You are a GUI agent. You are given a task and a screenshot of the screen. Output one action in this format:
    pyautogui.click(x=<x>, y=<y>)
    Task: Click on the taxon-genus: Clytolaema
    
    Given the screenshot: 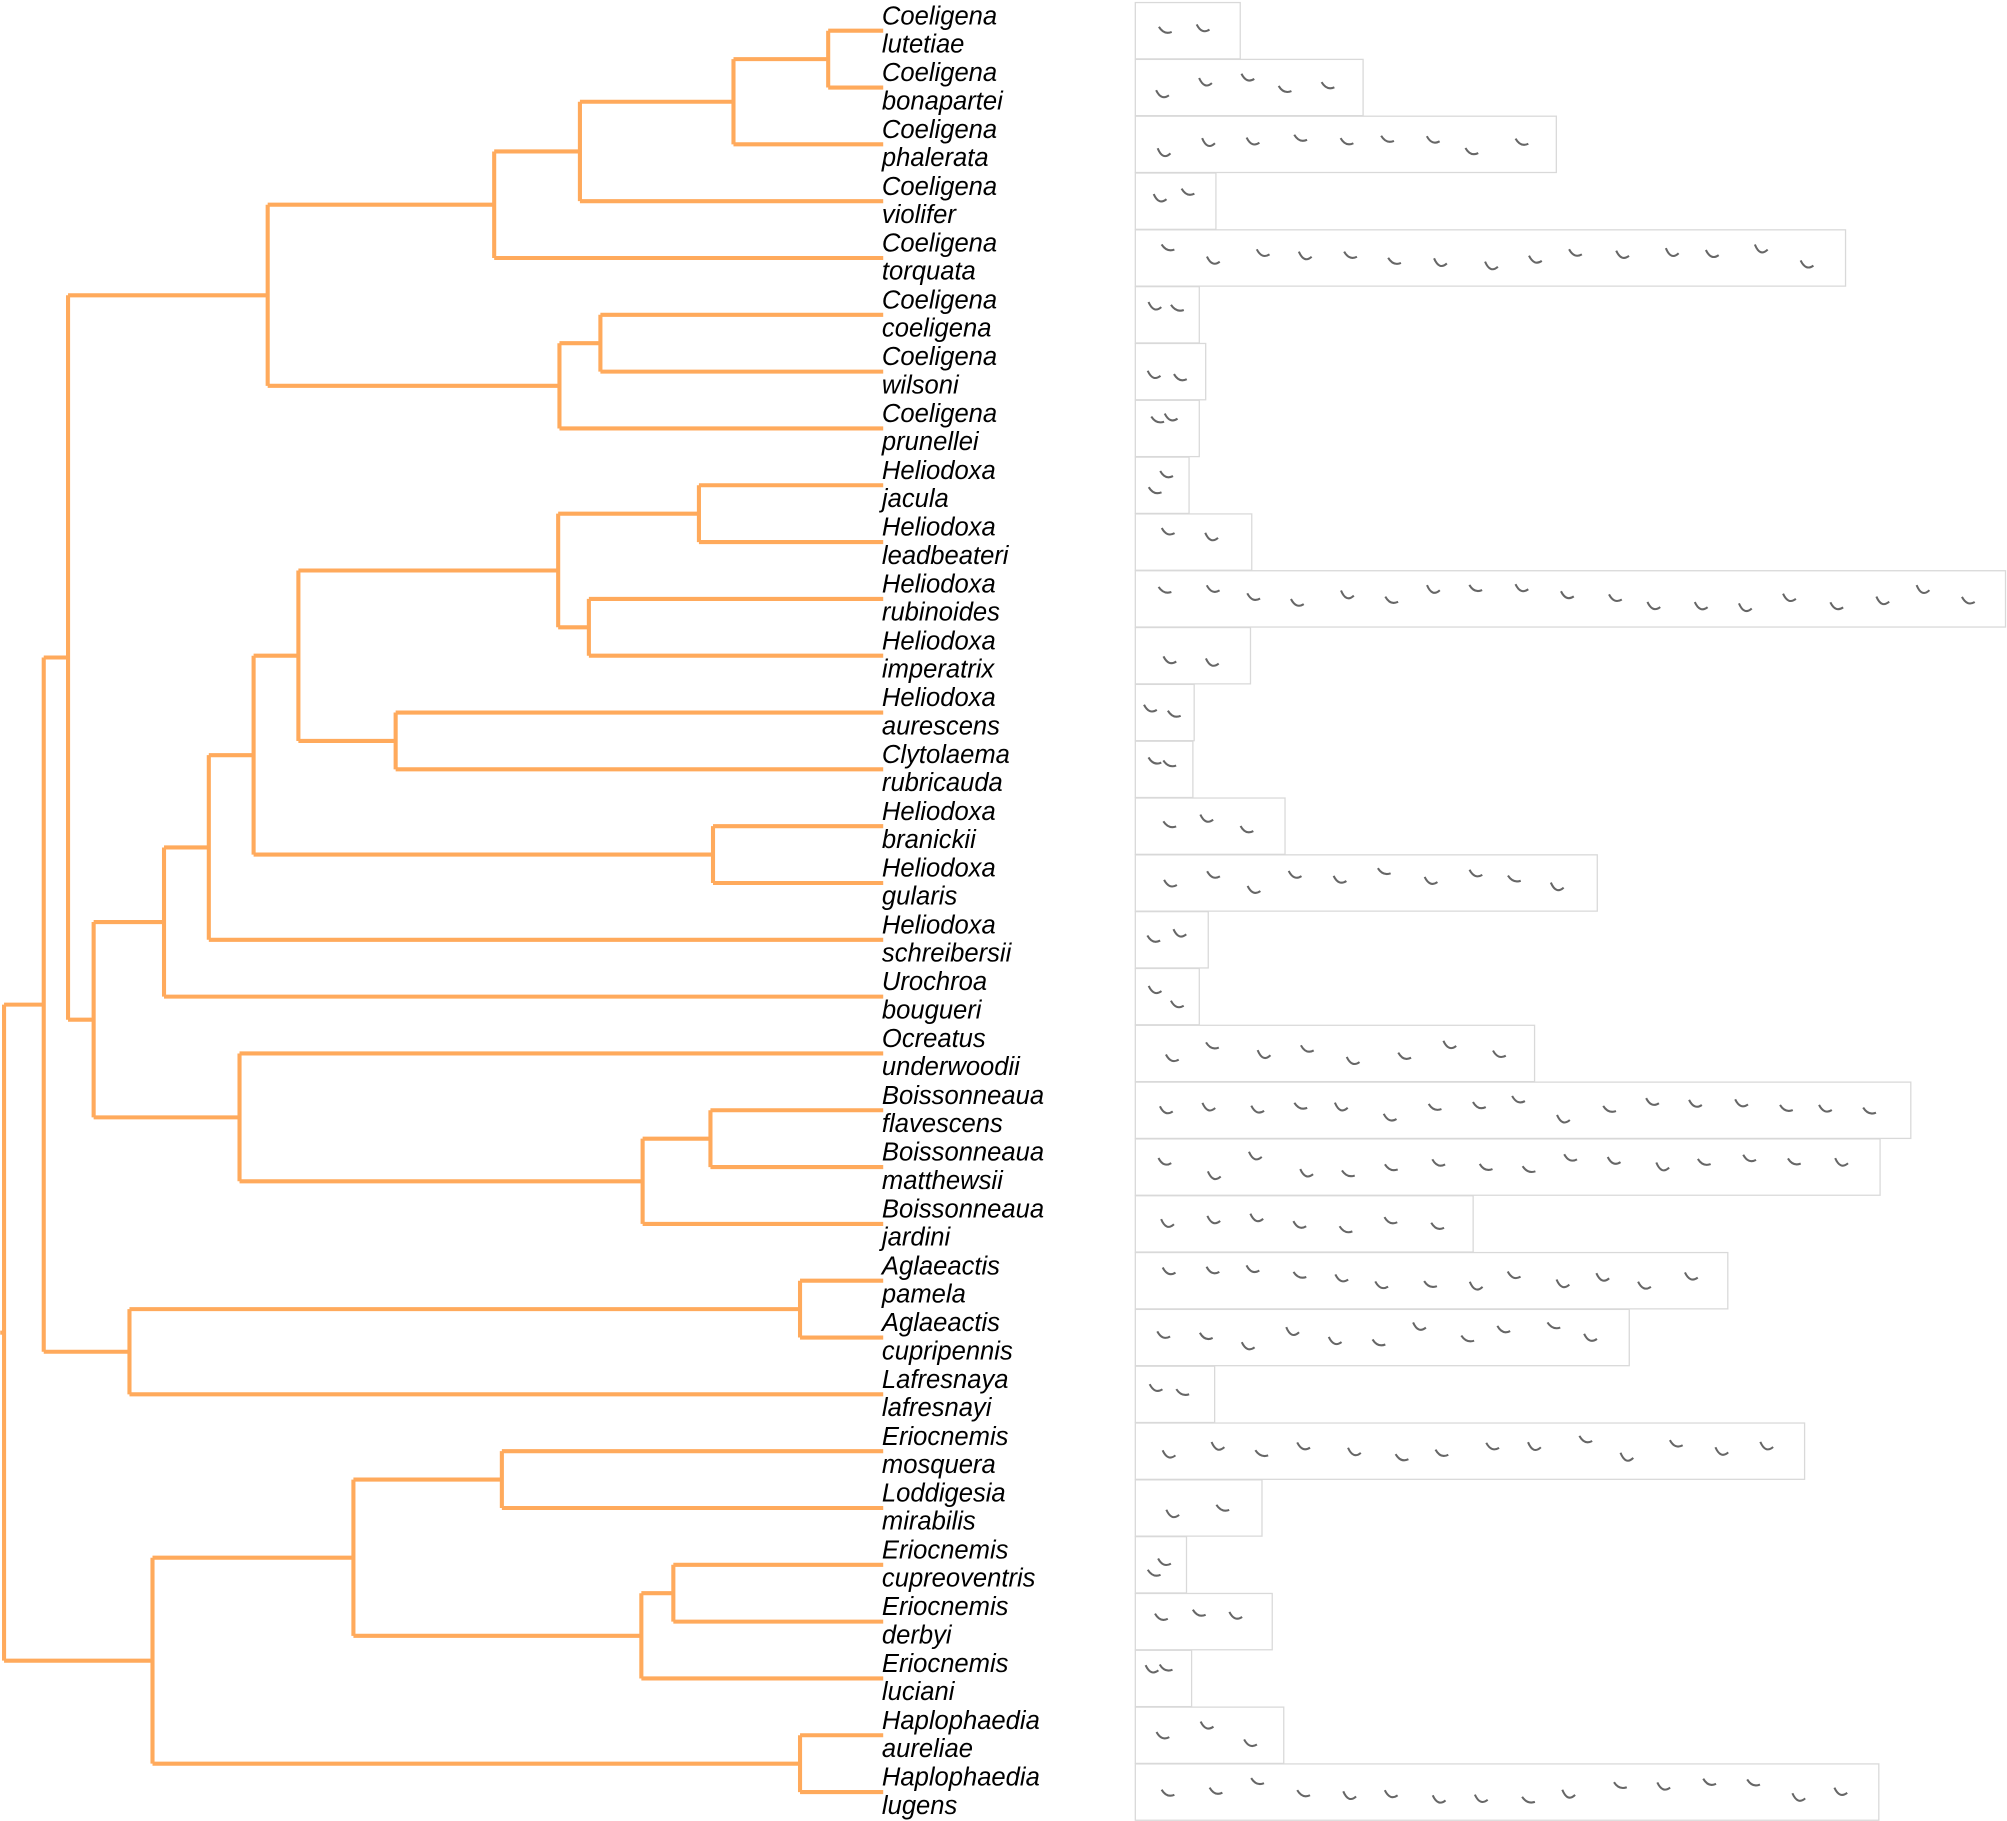 What is the action you would take?
    pyautogui.click(x=946, y=755)
    